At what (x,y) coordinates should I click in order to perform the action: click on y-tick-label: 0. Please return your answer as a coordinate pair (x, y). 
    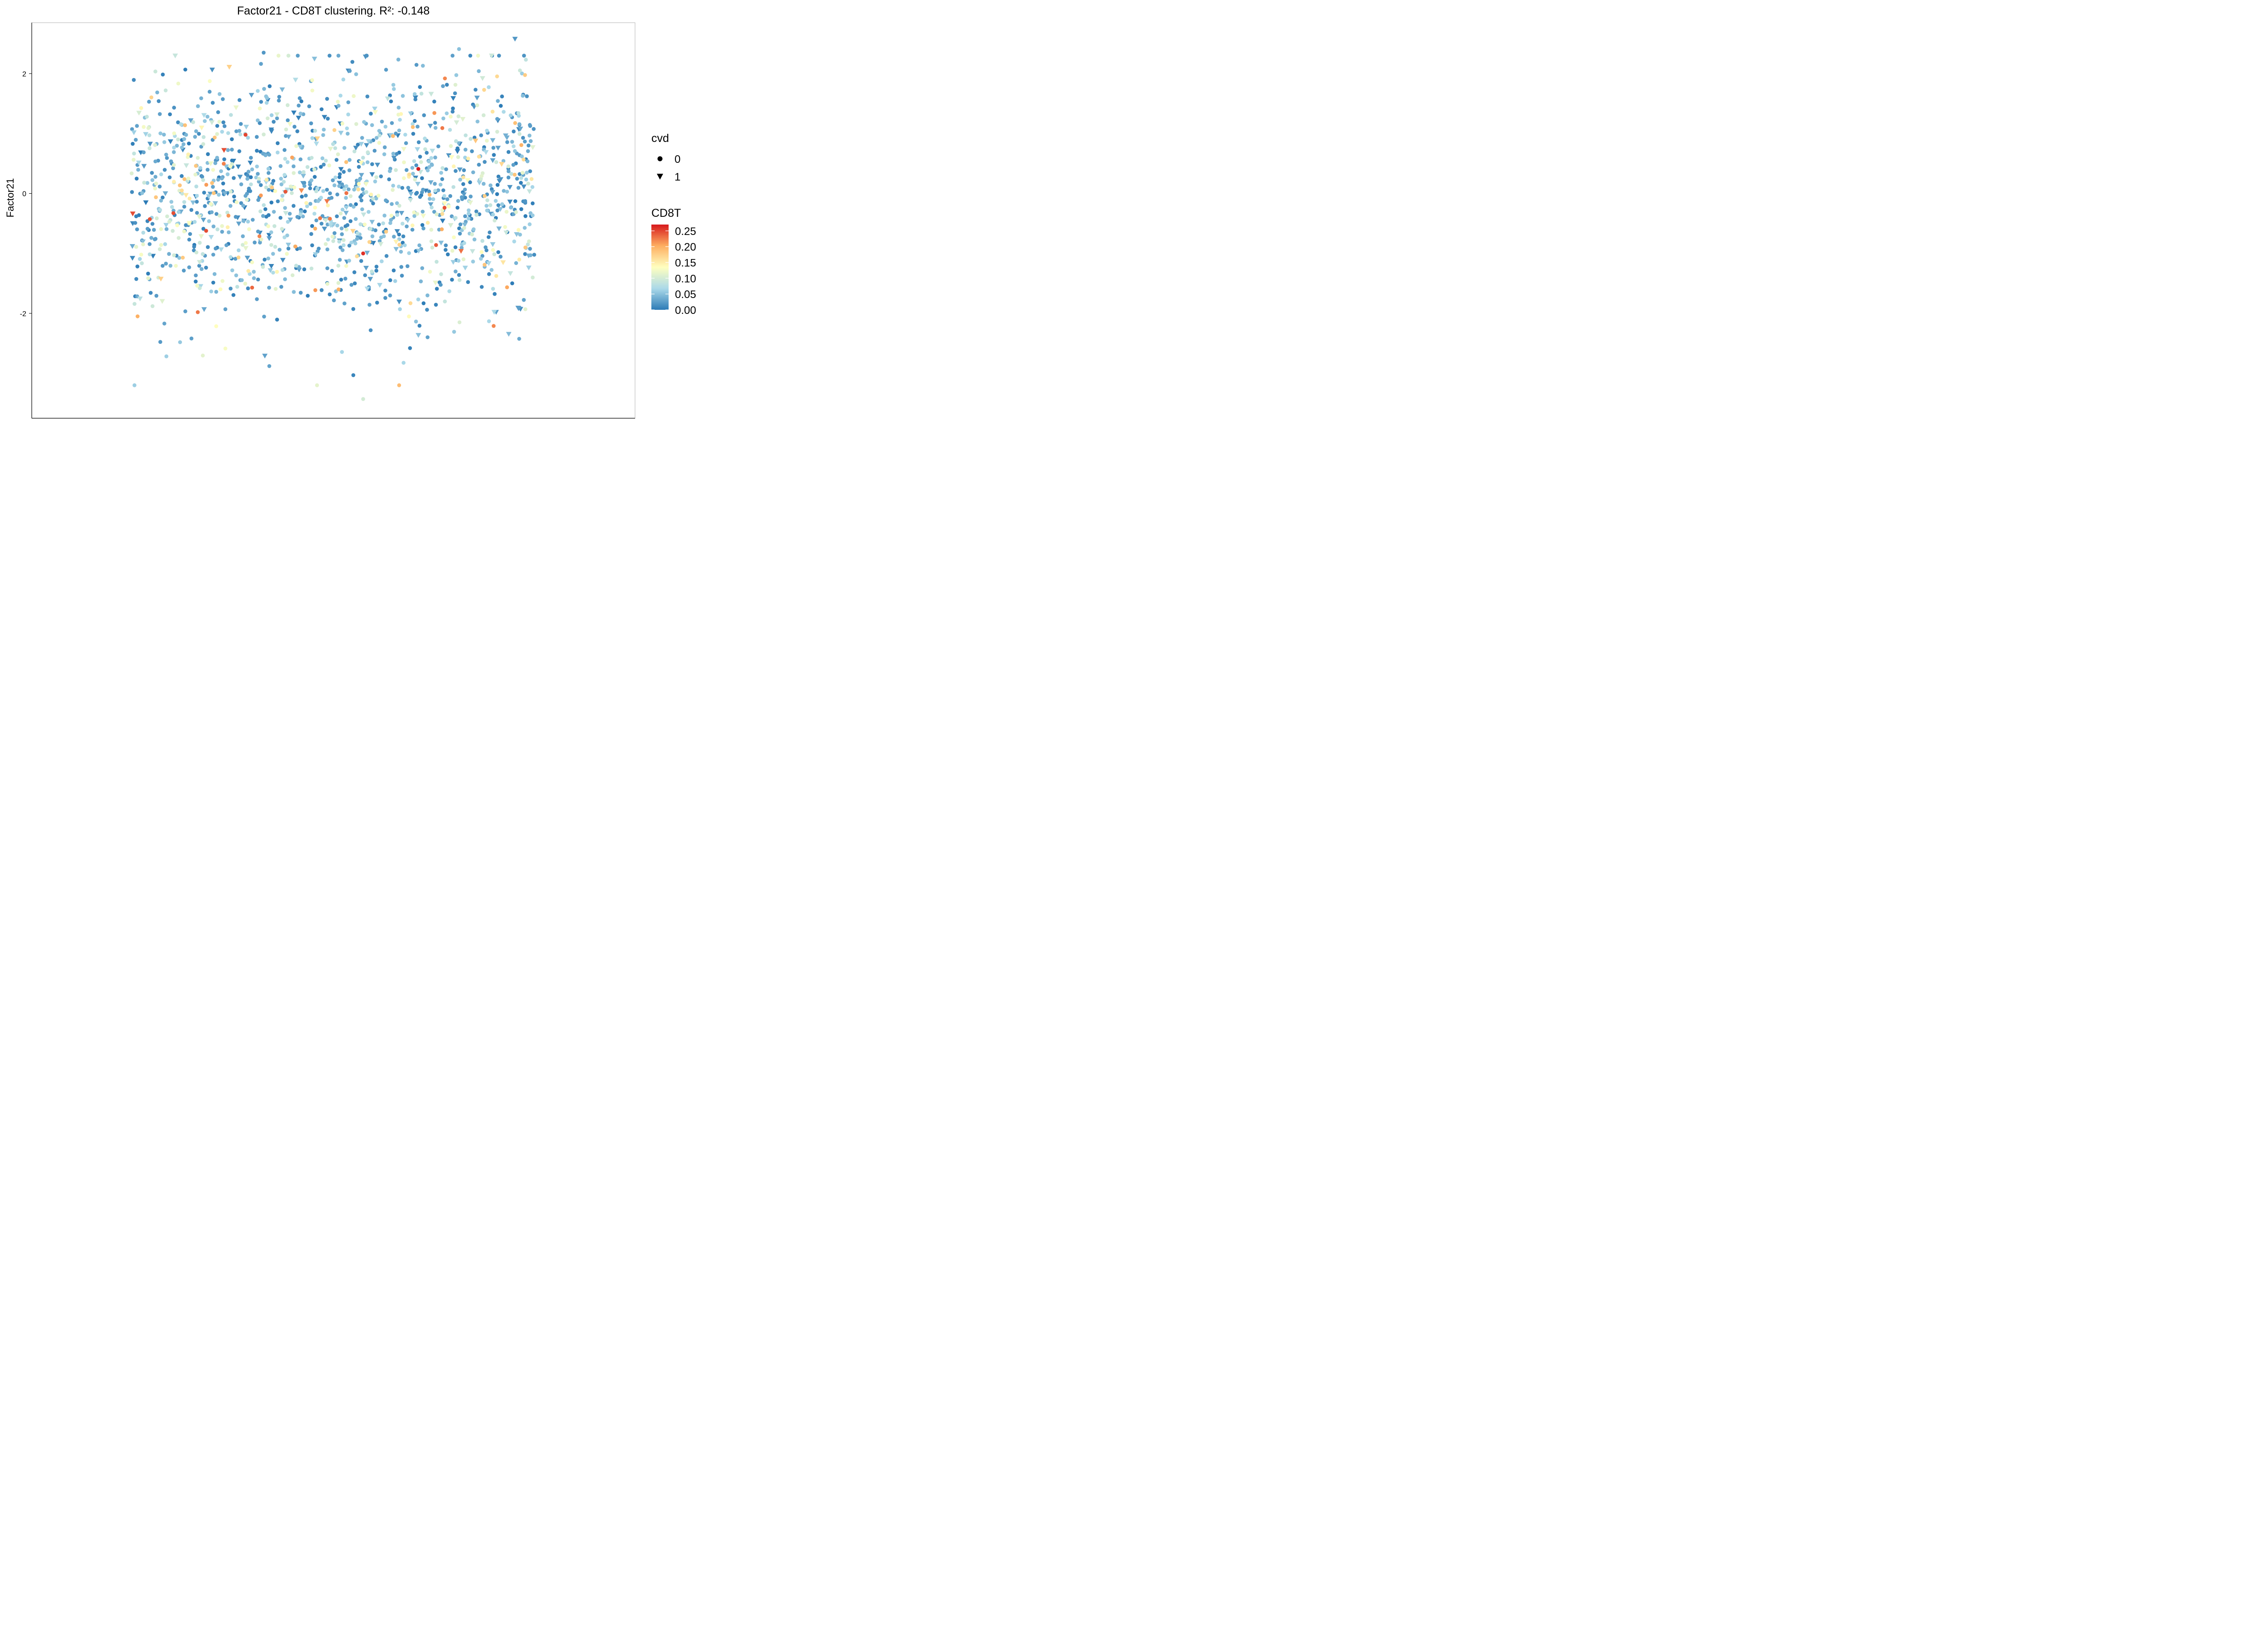
    Looking at the image, I should click on (24, 194).